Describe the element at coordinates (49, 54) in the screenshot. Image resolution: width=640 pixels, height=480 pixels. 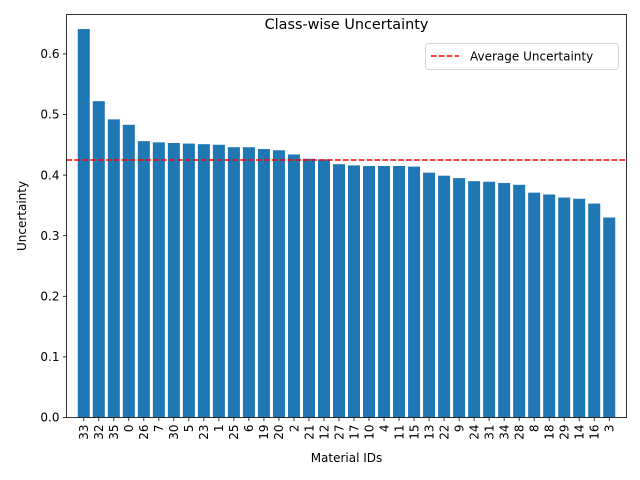
I see `y-tick-label: 0.6` at that location.